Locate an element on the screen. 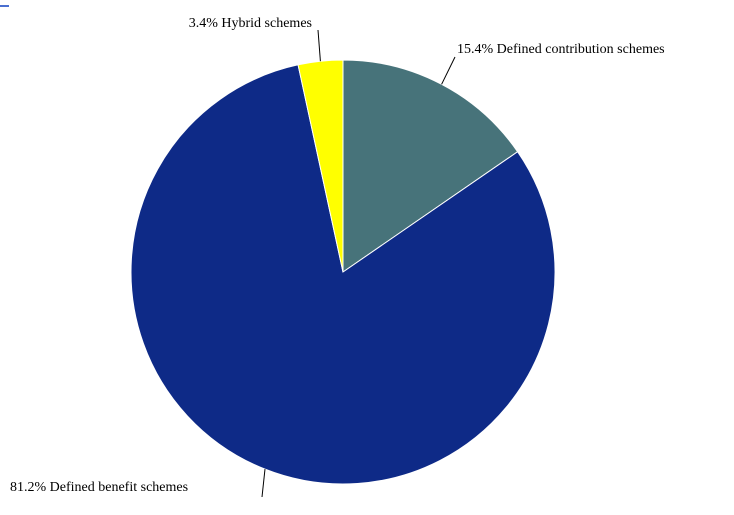 The height and width of the screenshot is (515, 734). slice-label-defined-contribution: 15.4% Defined contribution schemes is located at coordinates (561, 49).